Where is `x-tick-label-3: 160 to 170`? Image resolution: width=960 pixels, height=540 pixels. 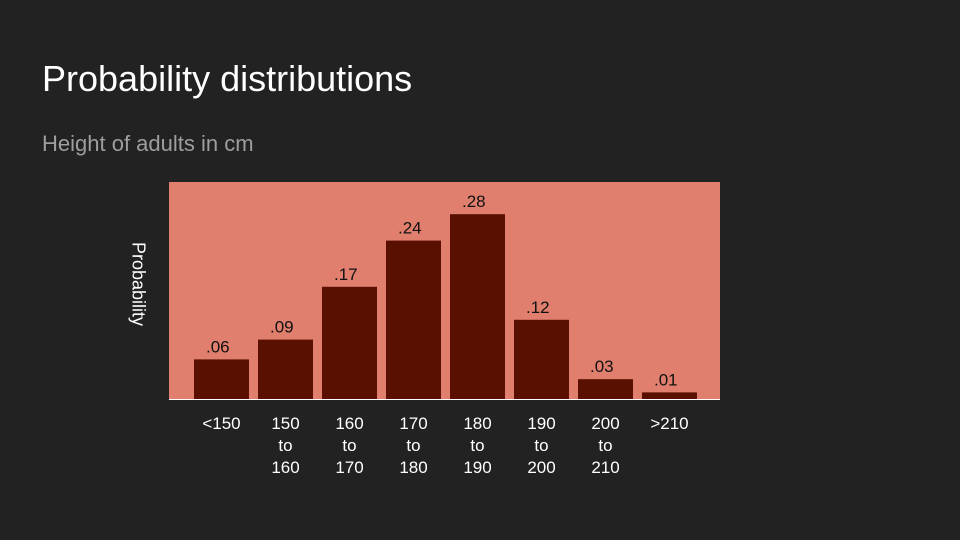
x-tick-label-3: 160 to 170 is located at coordinates (349, 445).